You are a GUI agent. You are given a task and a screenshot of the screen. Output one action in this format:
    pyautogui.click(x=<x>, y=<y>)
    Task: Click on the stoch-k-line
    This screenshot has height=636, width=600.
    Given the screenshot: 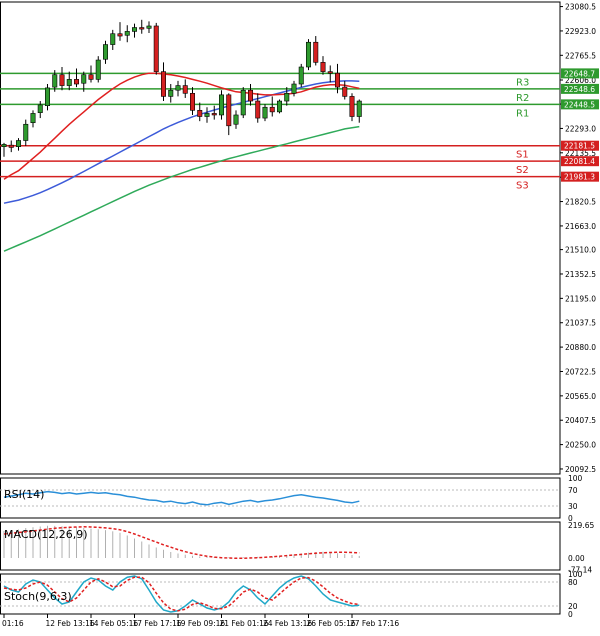 What is the action you would take?
    pyautogui.click(x=181, y=594)
    